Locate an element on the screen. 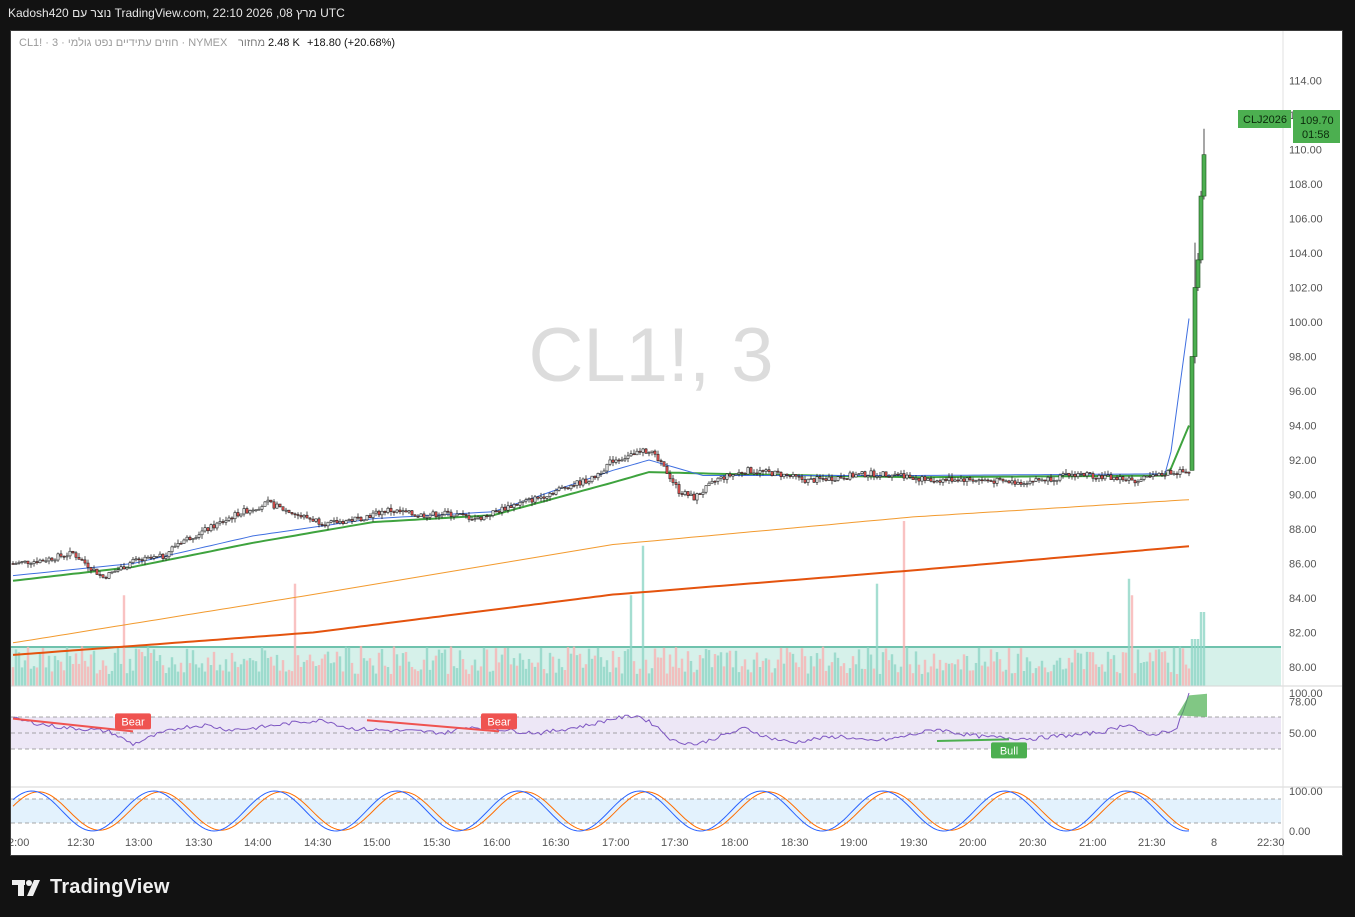  footer-brand: TradingView is located at coordinates (91, 887).